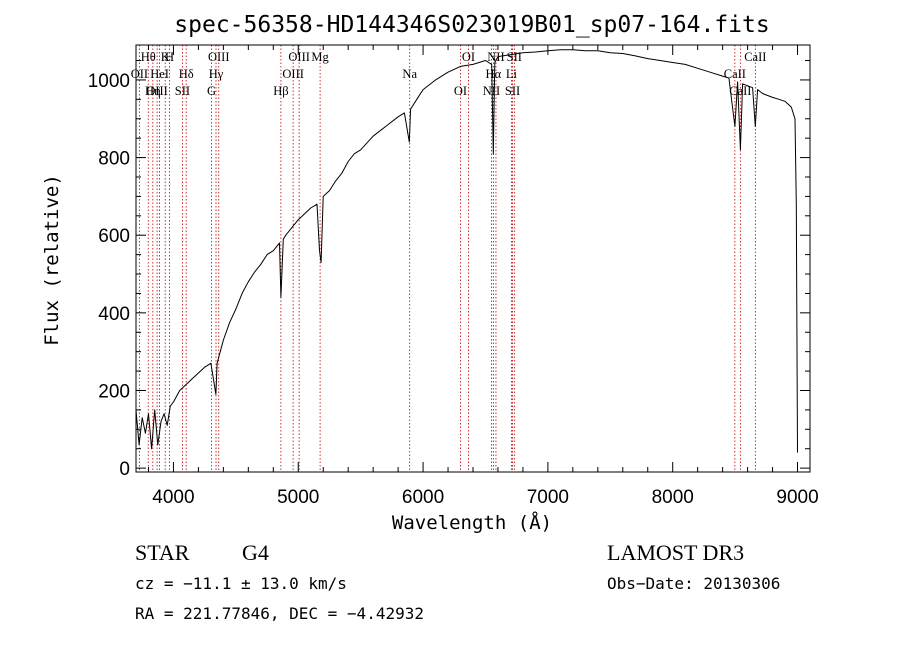 This screenshot has height=649, width=900. Describe the element at coordinates (694, 583) in the screenshot. I see `obs-date: Obs−Date: 20130306` at that location.